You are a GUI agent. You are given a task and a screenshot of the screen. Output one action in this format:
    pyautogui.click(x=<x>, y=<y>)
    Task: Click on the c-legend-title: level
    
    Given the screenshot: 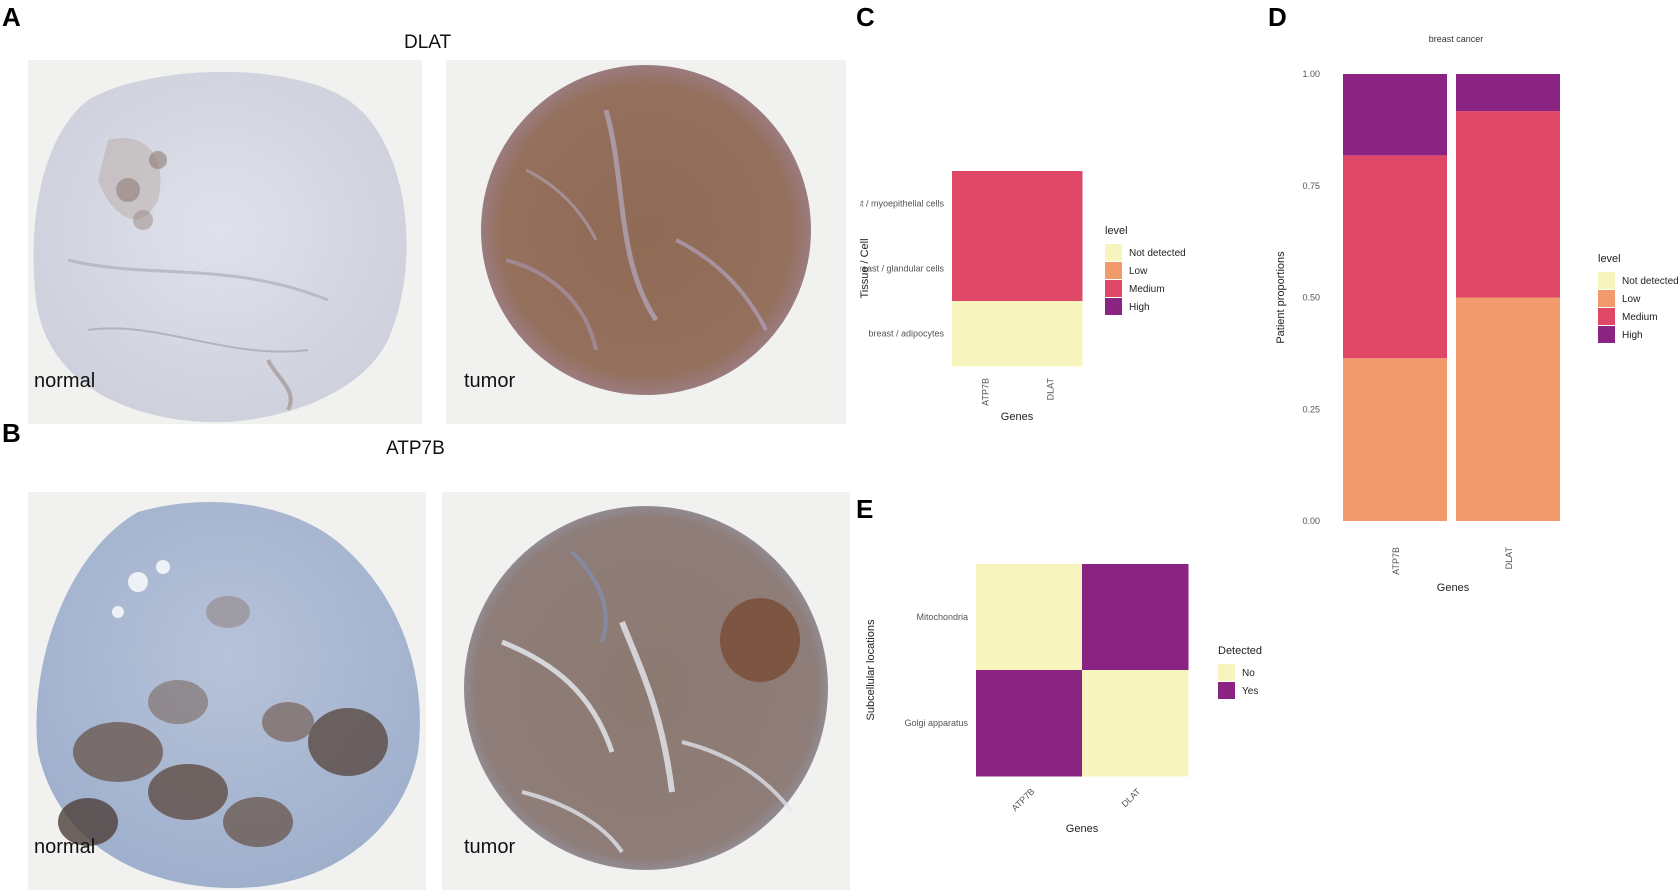 What is the action you would take?
    pyautogui.click(x=1116, y=231)
    